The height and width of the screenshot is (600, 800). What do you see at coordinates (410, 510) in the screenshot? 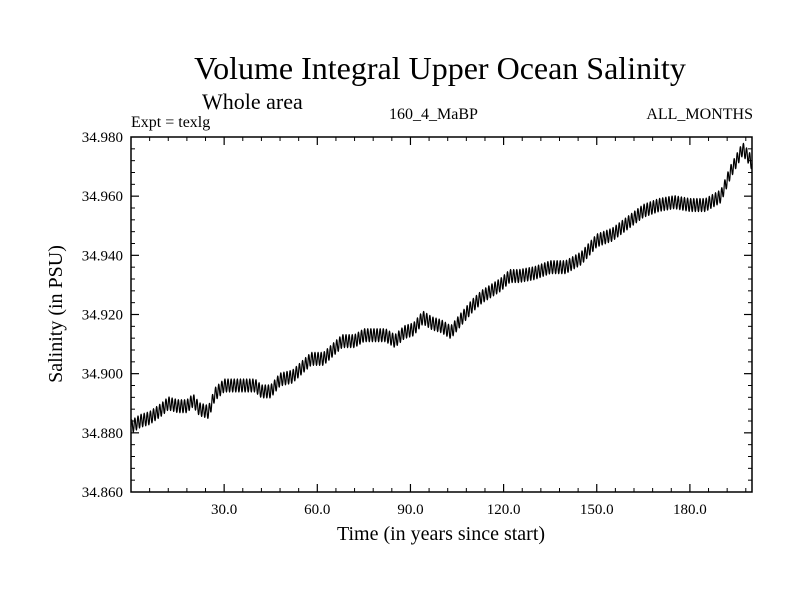
I see `x-tick-label: 90.0` at bounding box center [410, 510].